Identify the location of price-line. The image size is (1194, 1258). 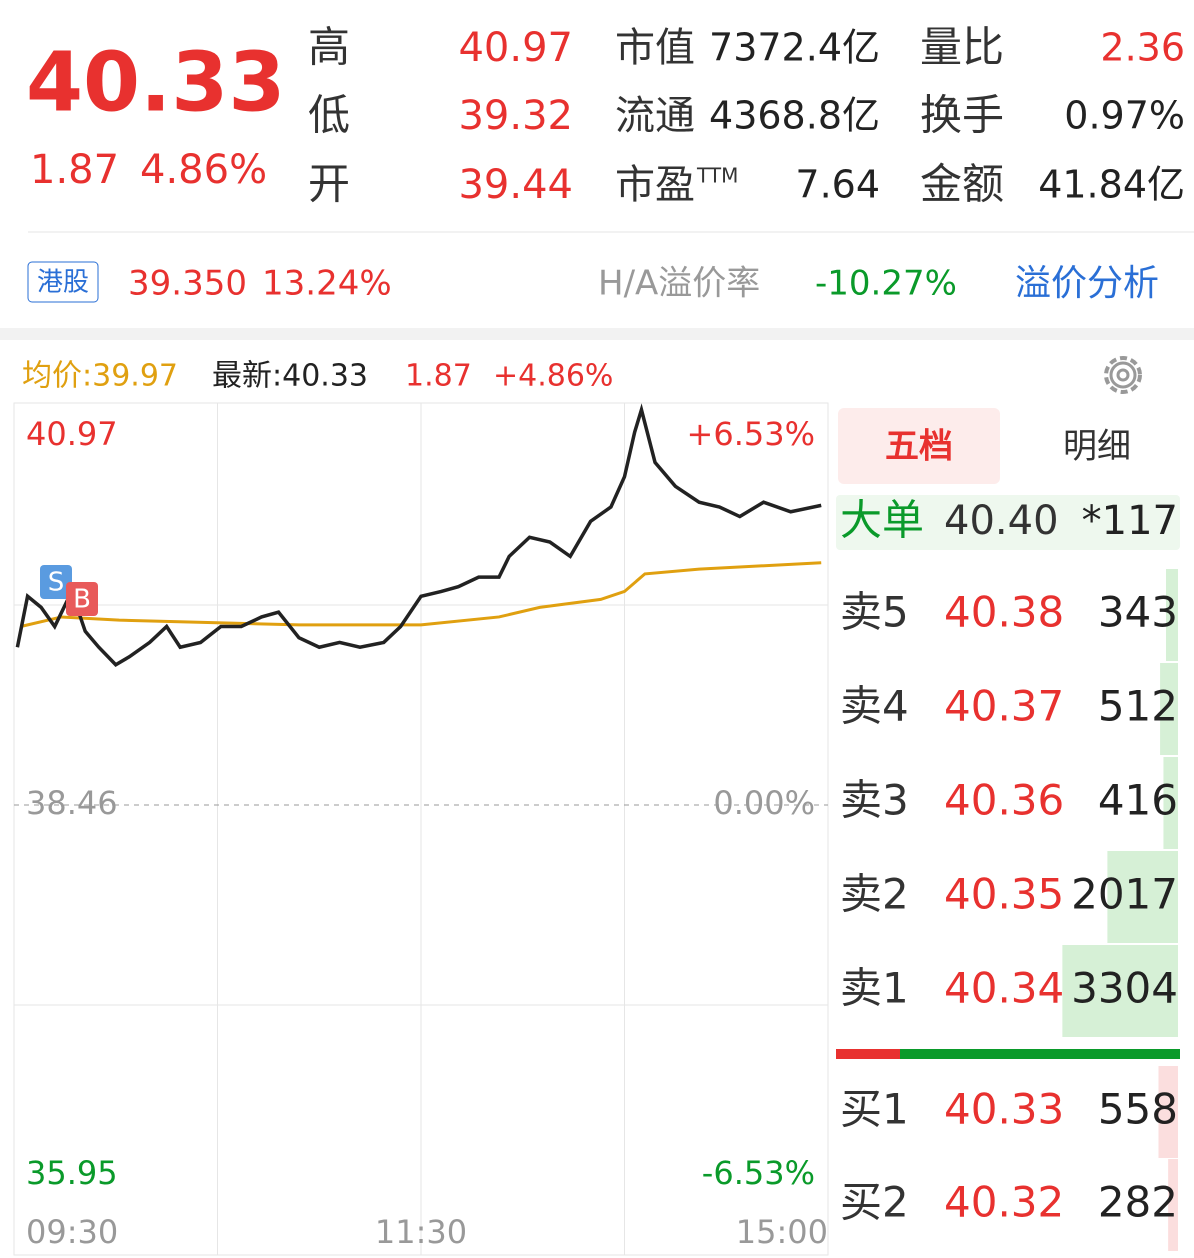
(418, 535).